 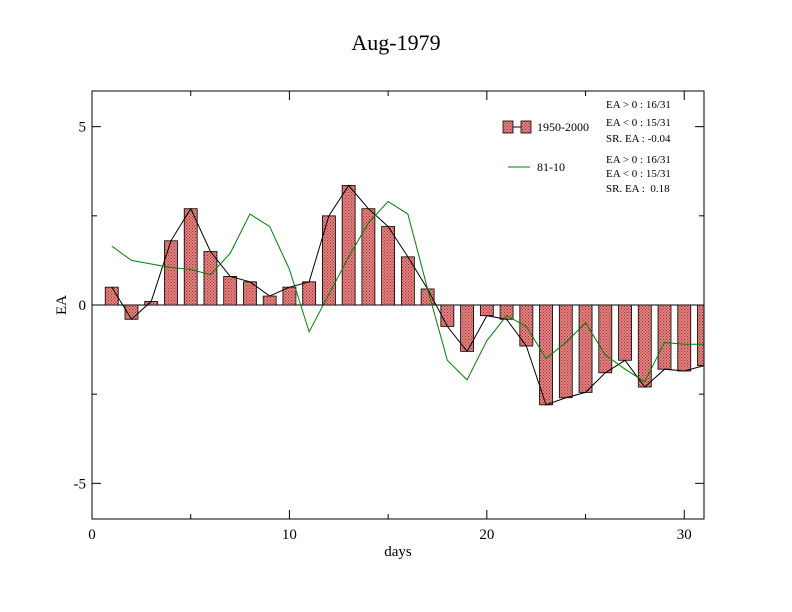 I want to click on legend-item-1950-2000: 1950-2000, so click(x=545, y=127).